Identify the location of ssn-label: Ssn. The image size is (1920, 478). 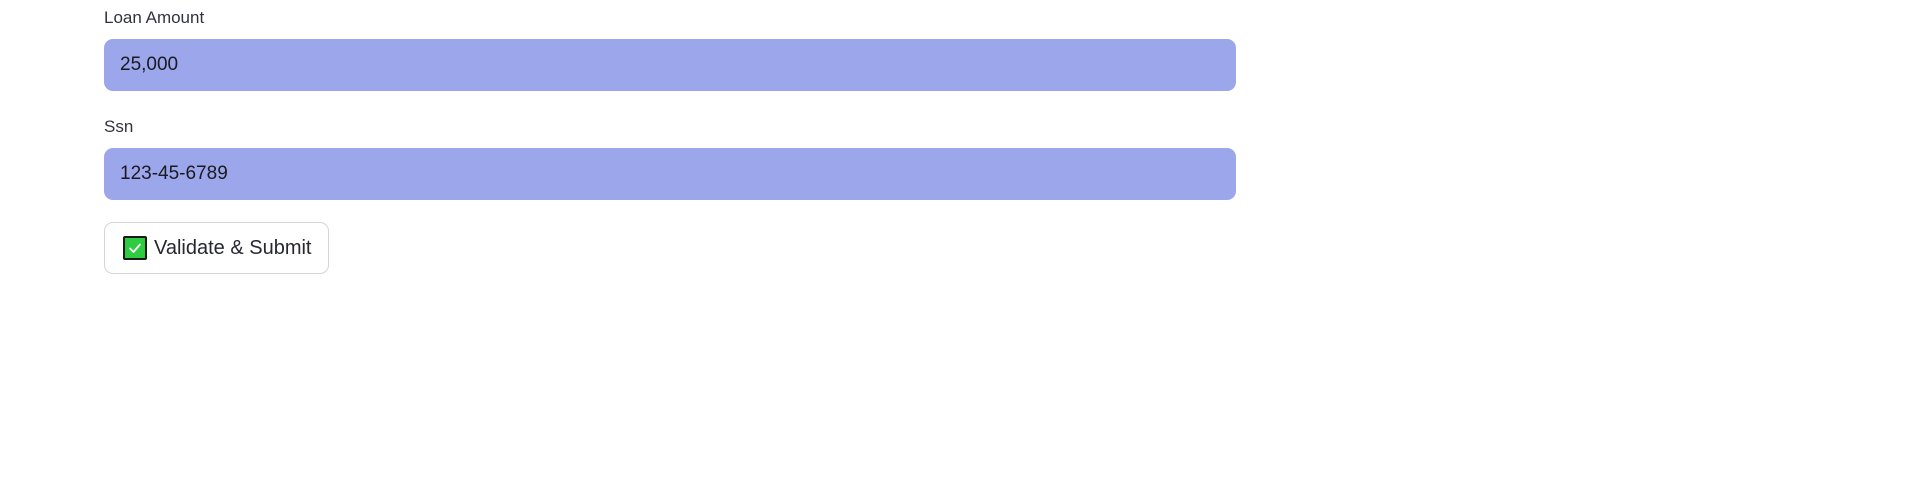
(119, 126).